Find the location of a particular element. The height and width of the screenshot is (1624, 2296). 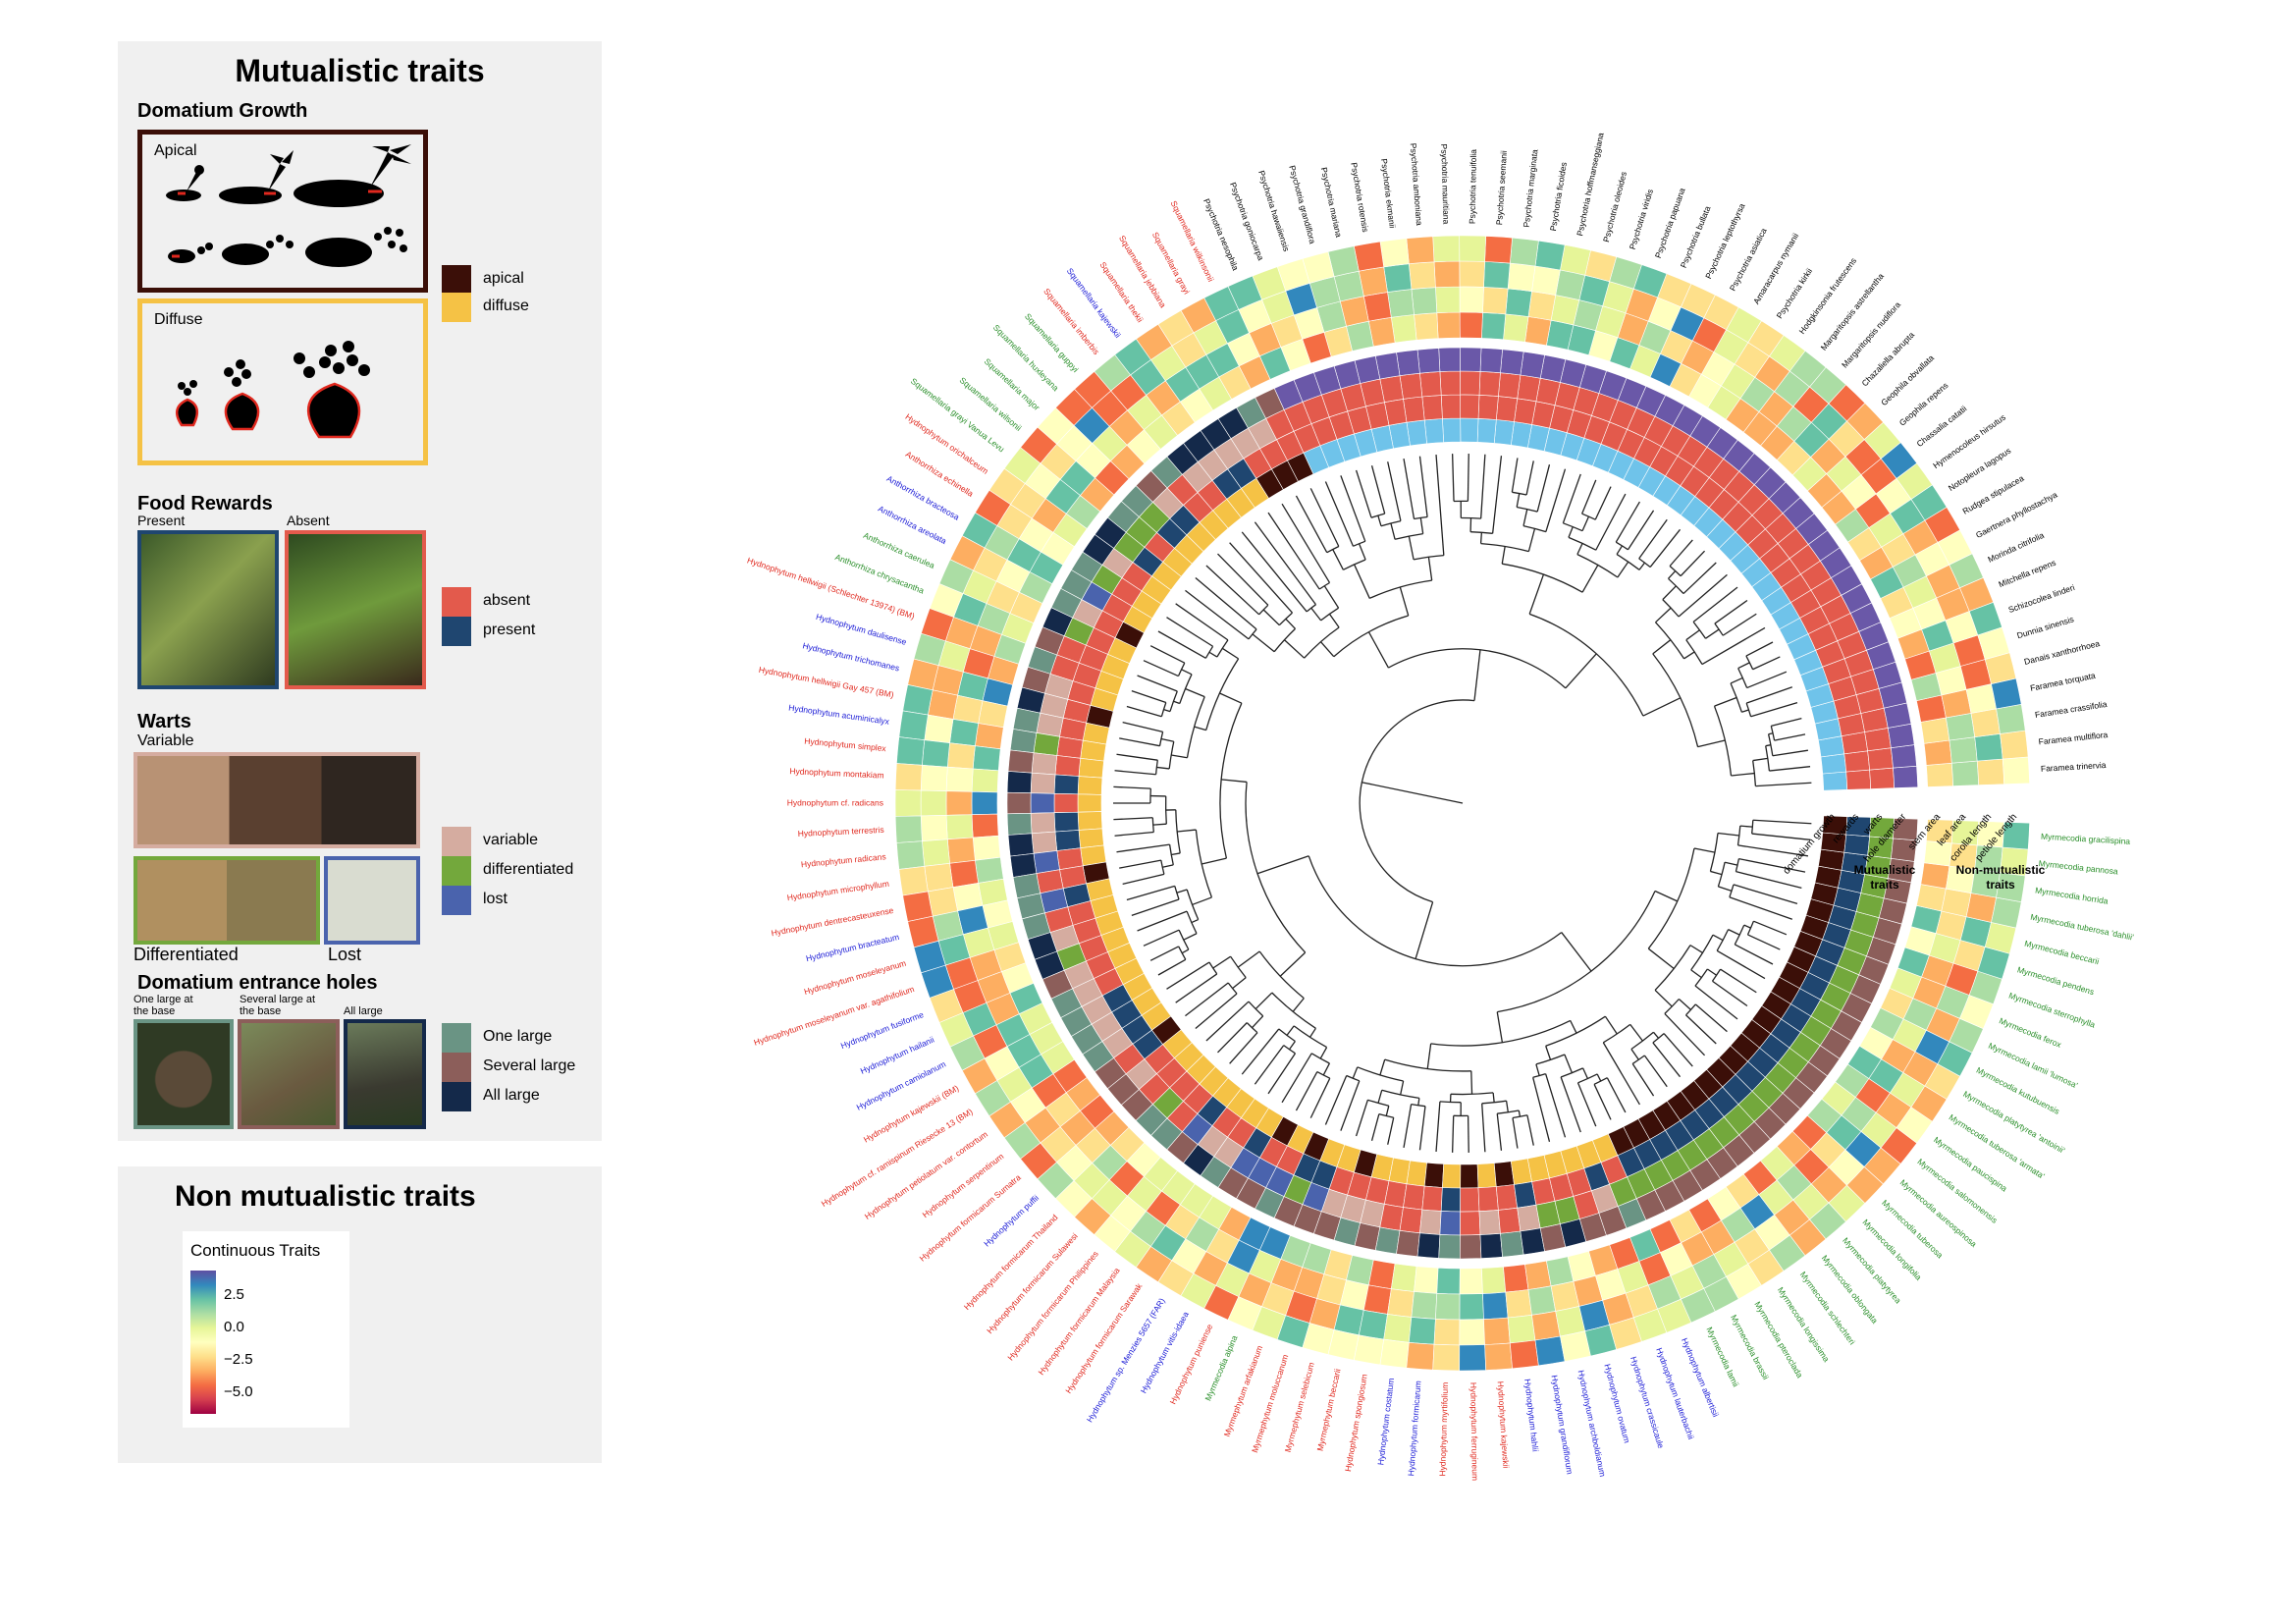

tip-label: Squamellaria grayi Vanua Levu is located at coordinates (958, 415).